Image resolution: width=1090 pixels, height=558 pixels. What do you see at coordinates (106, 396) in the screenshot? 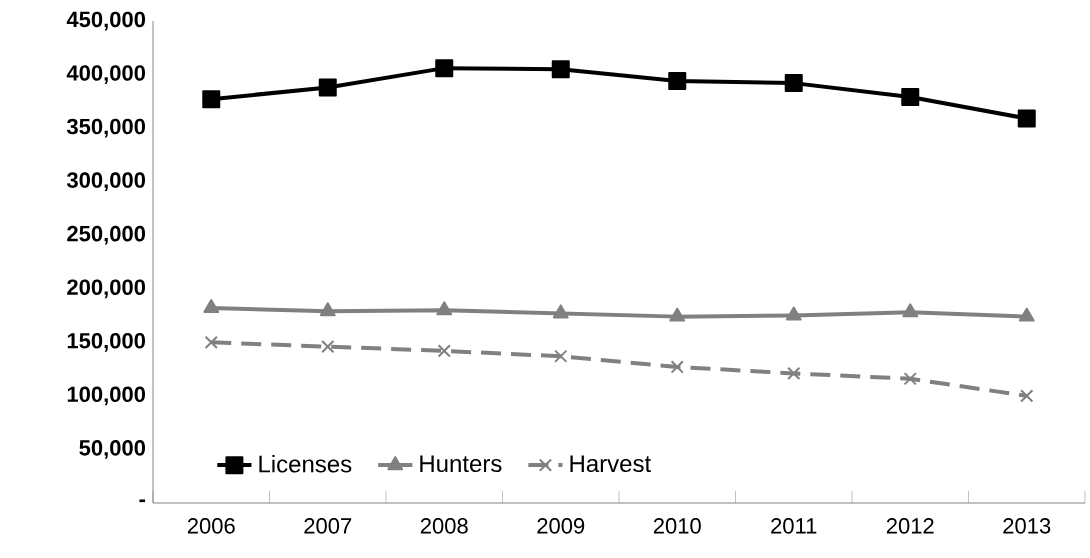
I see `y-tick-label: 100,000` at bounding box center [106, 396].